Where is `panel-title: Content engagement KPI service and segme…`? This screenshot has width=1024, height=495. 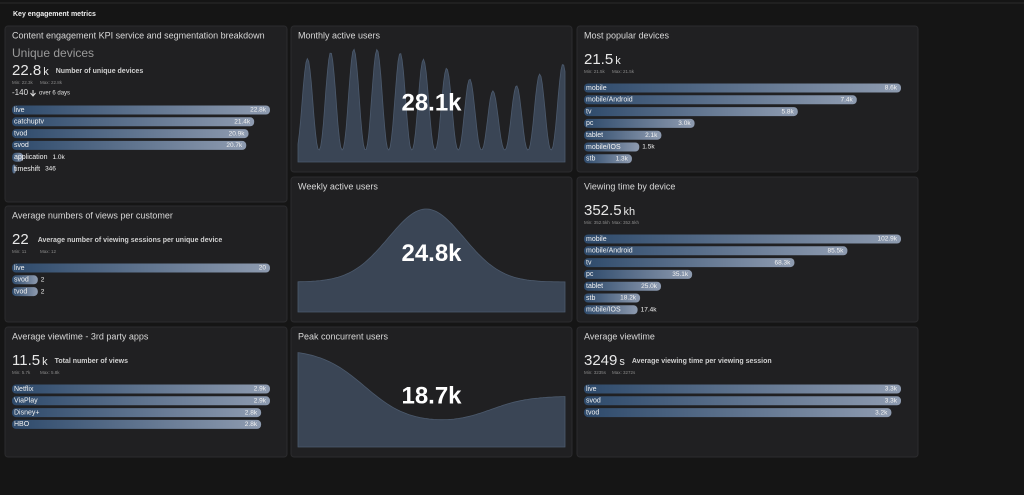 panel-title: Content engagement KPI service and segme… is located at coordinates (138, 35).